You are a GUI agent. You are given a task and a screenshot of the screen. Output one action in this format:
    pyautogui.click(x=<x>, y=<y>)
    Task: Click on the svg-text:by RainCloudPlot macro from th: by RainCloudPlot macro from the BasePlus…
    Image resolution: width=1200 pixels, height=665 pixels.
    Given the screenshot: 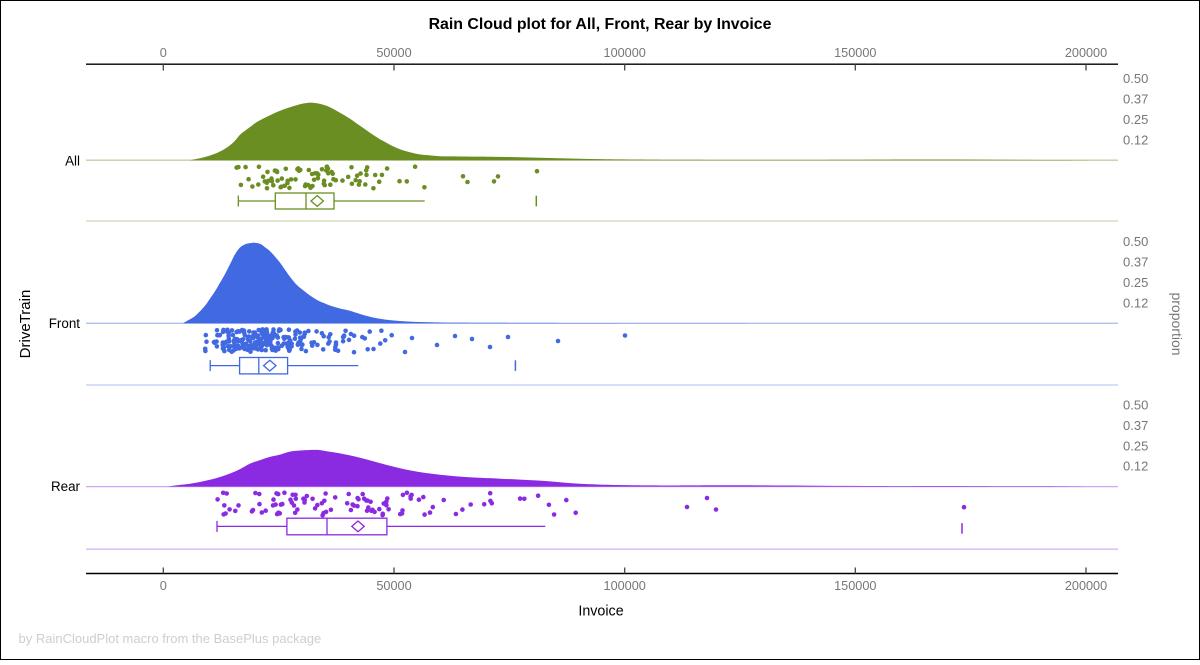 What is the action you would take?
    pyautogui.click(x=170, y=638)
    